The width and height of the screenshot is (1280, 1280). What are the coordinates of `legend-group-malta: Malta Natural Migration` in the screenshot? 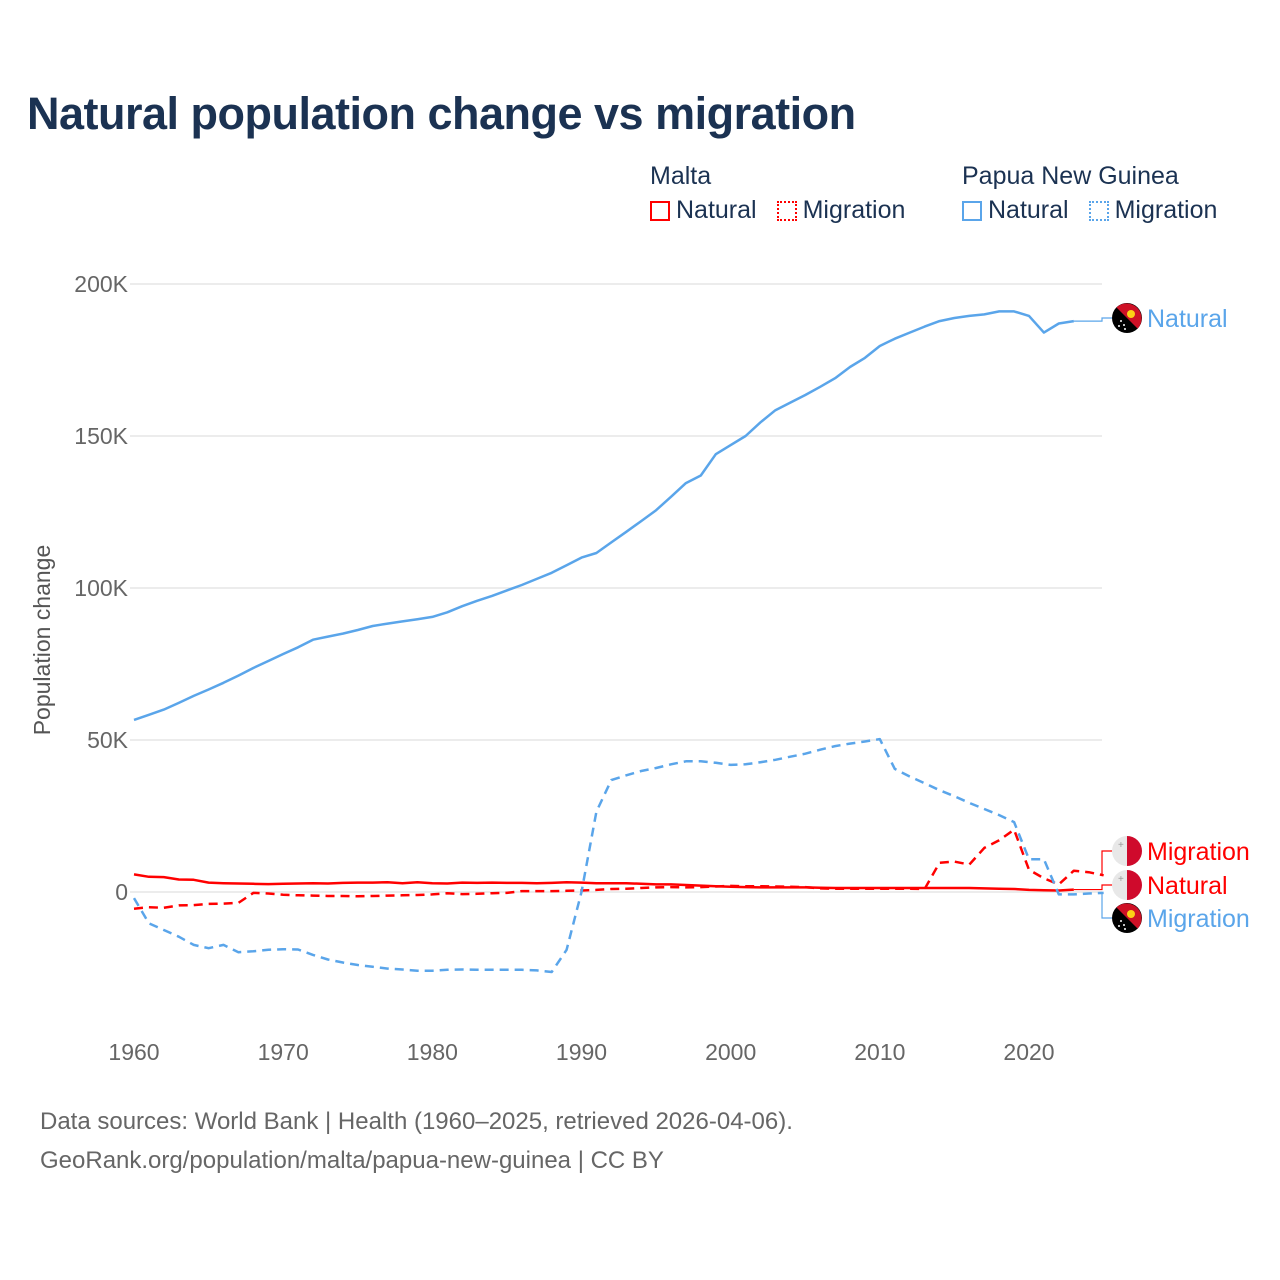 It's located at (787, 193).